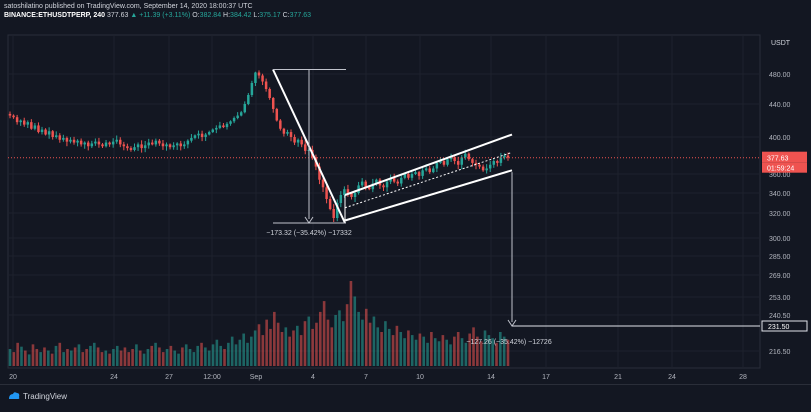  Describe the element at coordinates (55, 15) in the screenshot. I see `symbol-name: BINANCE:ETHUSDTPERP, 240` at that location.